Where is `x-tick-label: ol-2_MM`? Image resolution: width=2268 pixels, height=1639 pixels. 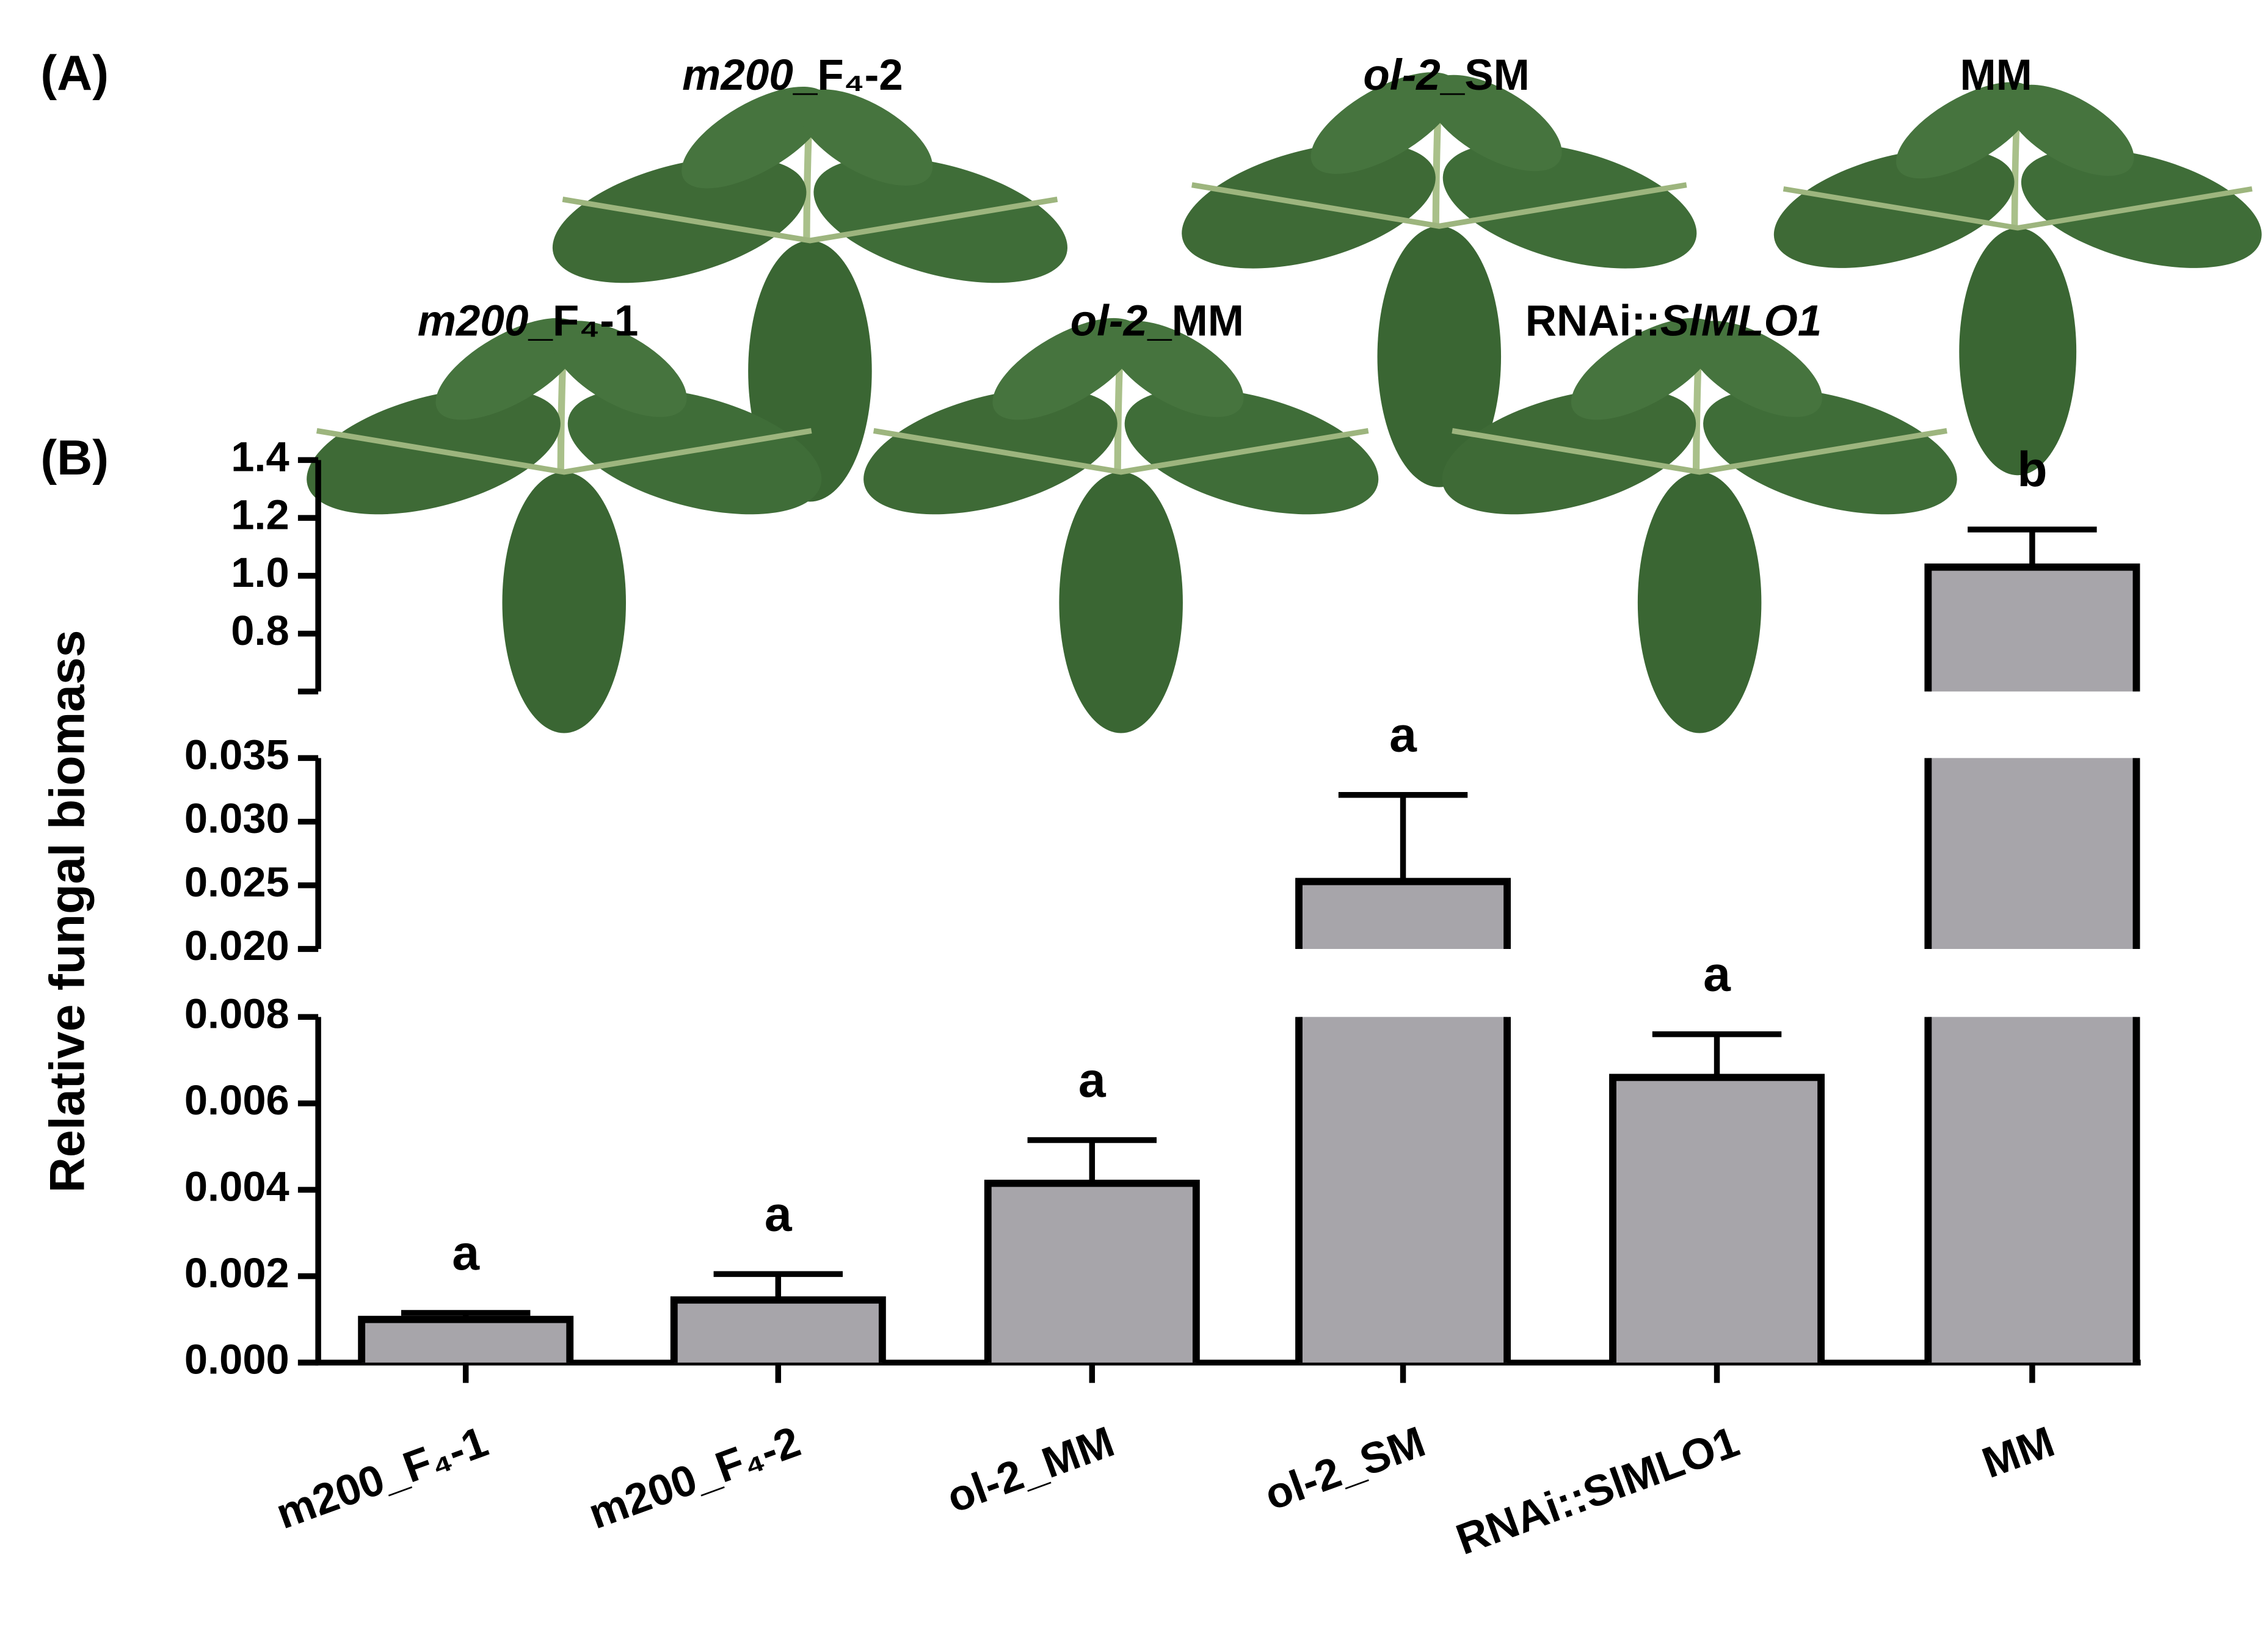 x-tick-label: ol-2_MM is located at coordinates (1031, 1469).